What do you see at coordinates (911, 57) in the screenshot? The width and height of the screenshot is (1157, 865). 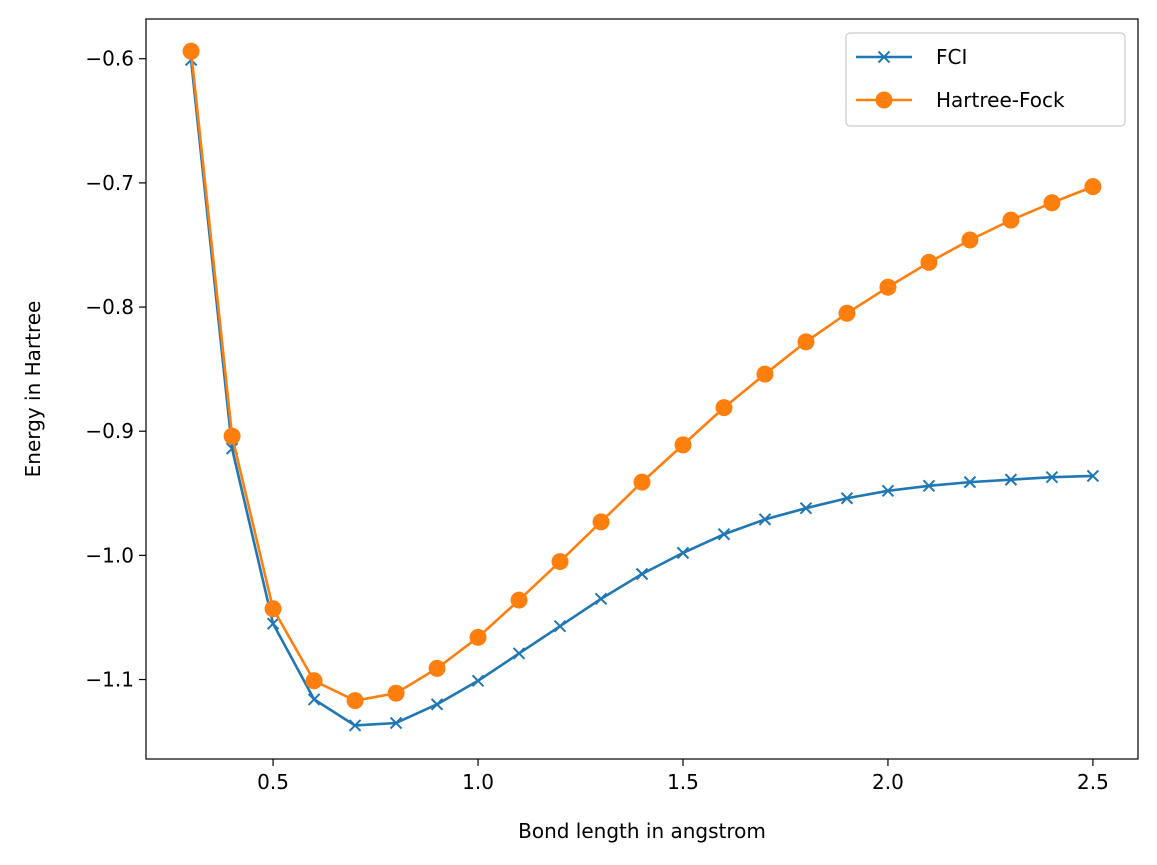 I see `legend-entry-fci: FCI` at bounding box center [911, 57].